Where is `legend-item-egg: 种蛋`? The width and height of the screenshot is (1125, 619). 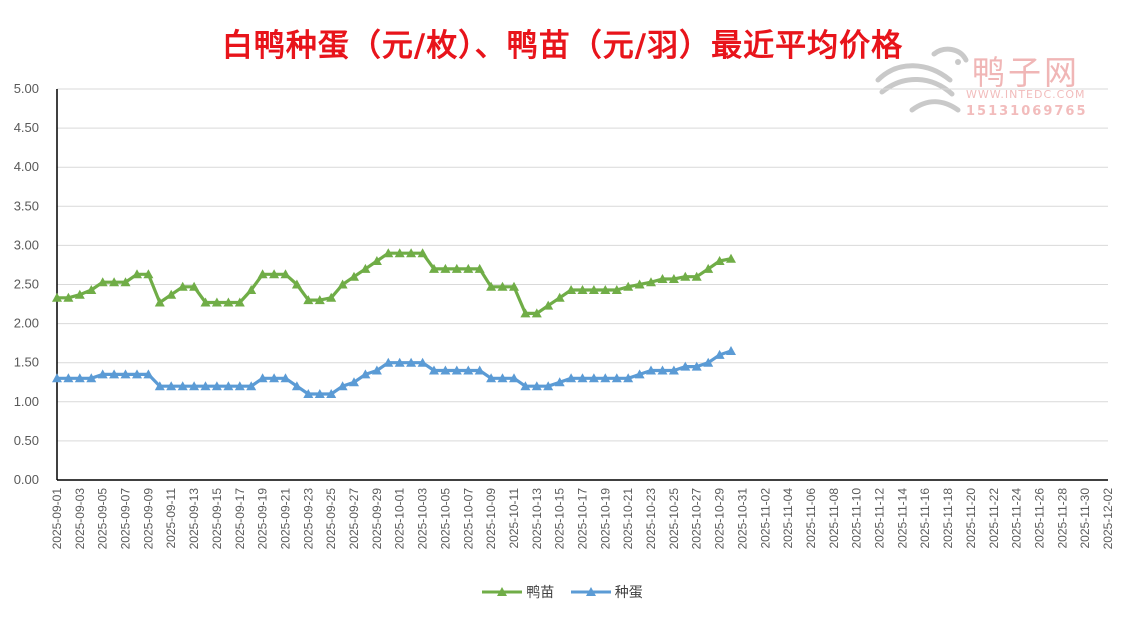
legend-item-egg: 种蛋 is located at coordinates (606, 592).